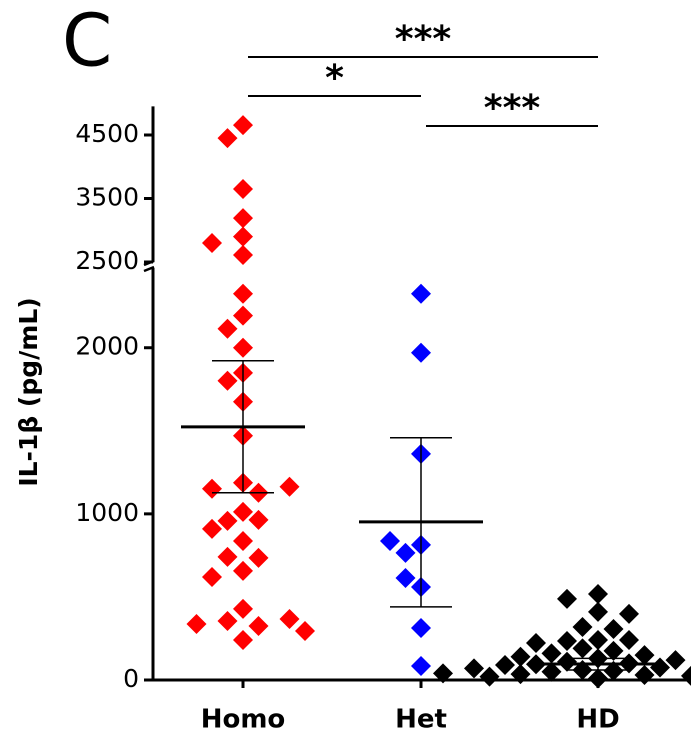  I want to click on axis-break, so click(149, 269).